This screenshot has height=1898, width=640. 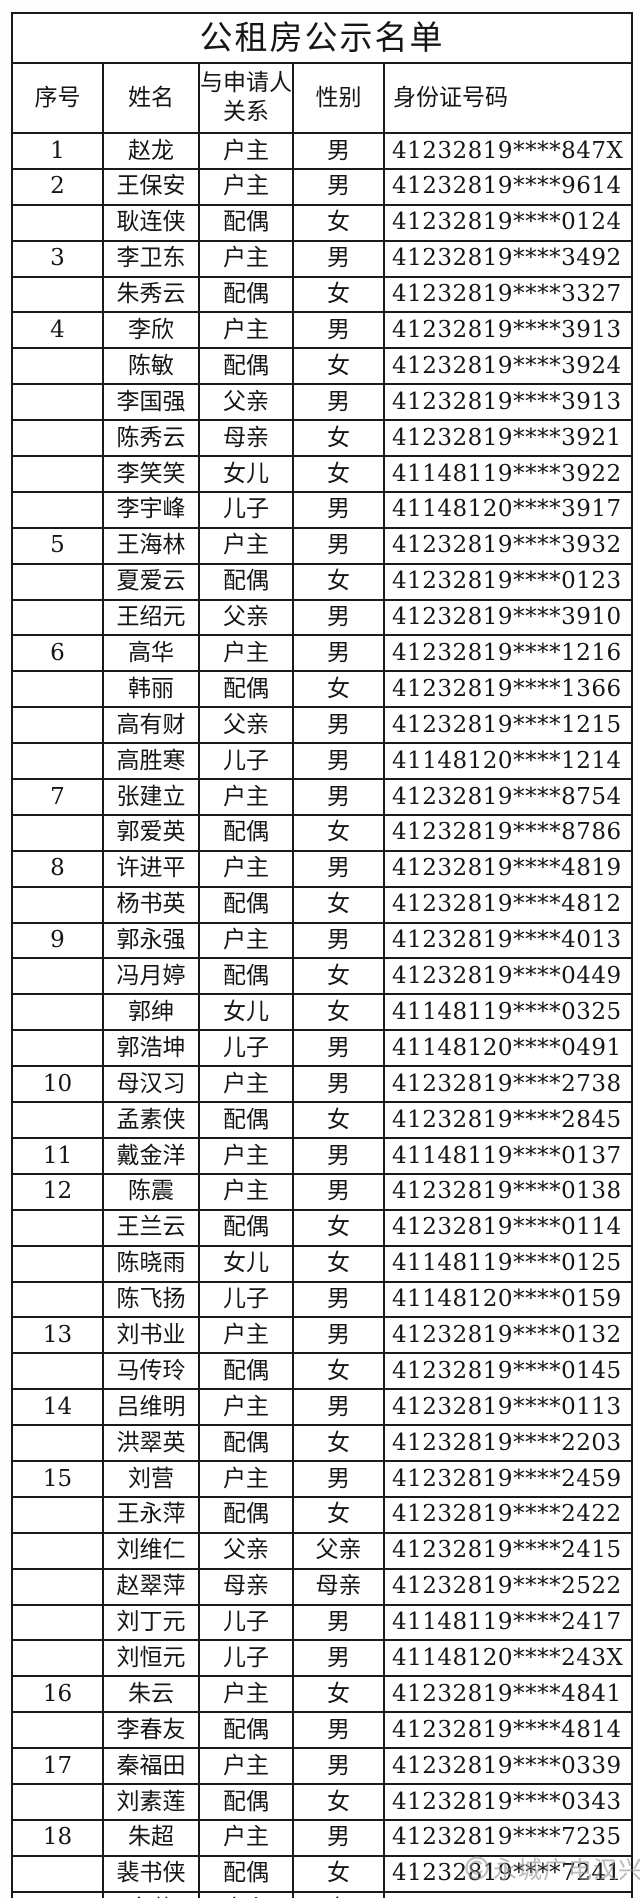 I want to click on cell-sequence-number: 11, so click(x=57, y=1155).